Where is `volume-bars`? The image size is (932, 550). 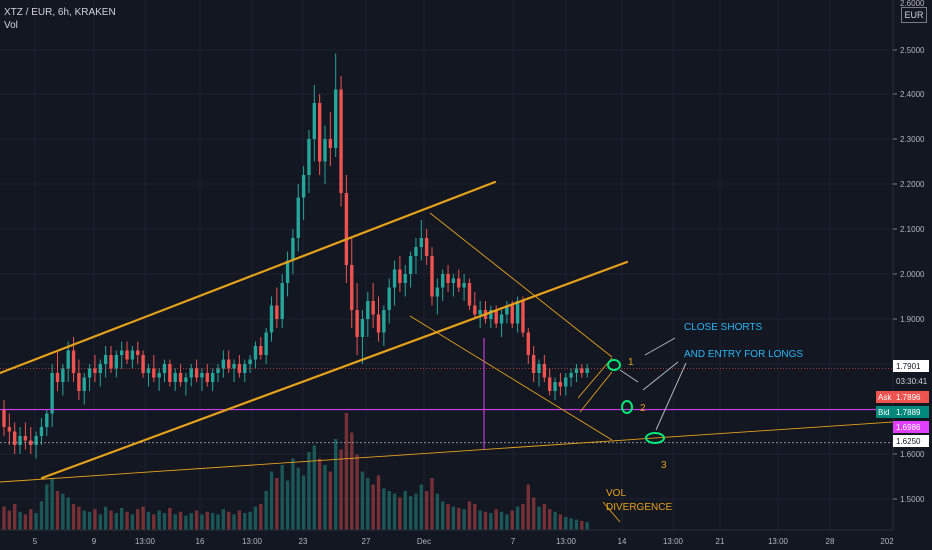
volume-bars is located at coordinates (295, 471).